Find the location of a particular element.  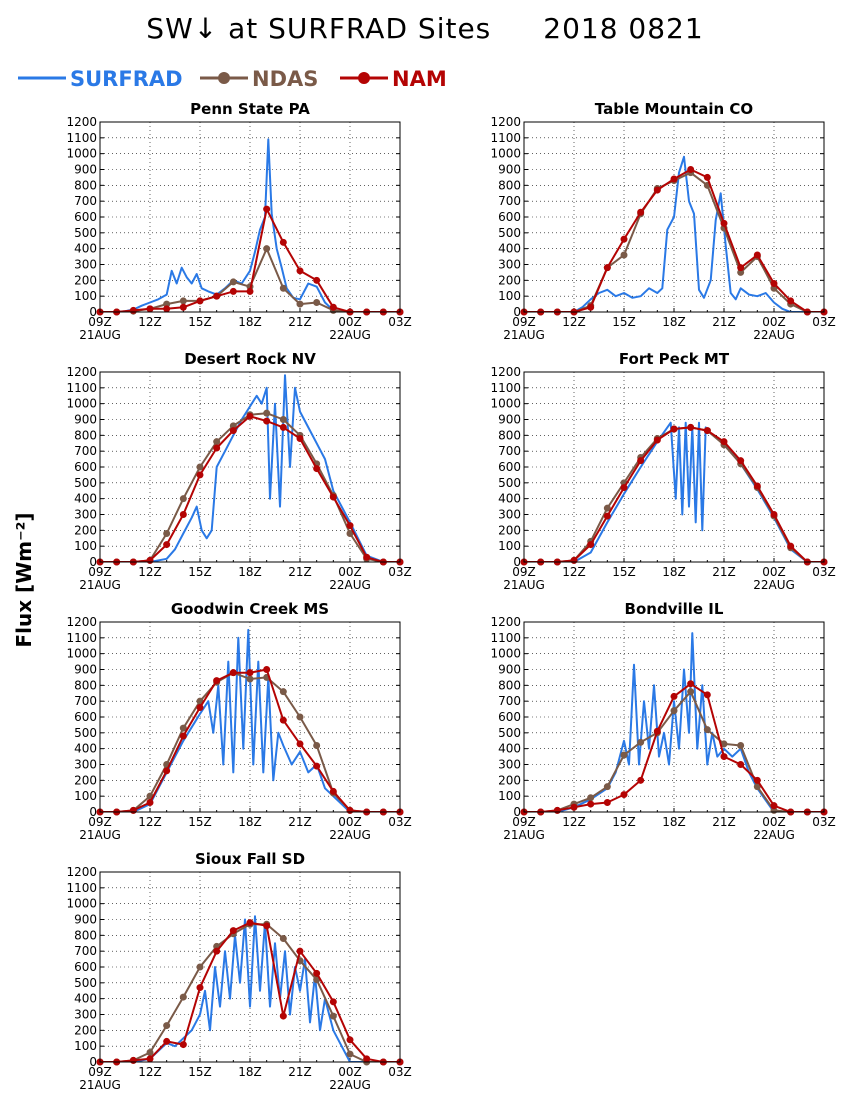

y-tick-label: 100 is located at coordinates (85, 796).